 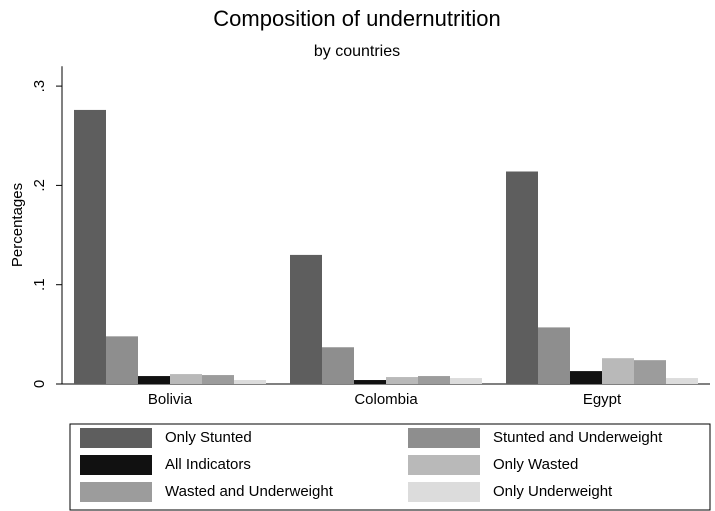 What do you see at coordinates (602, 399) in the screenshot?
I see `x-tick-label: Egypt` at bounding box center [602, 399].